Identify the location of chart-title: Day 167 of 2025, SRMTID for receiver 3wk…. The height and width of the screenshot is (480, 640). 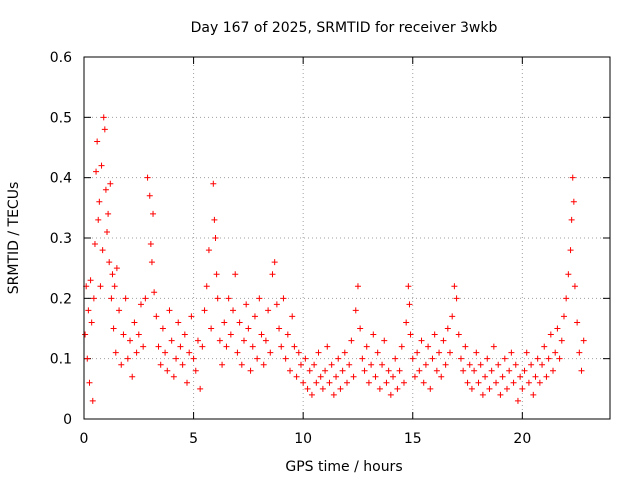
(344, 28).